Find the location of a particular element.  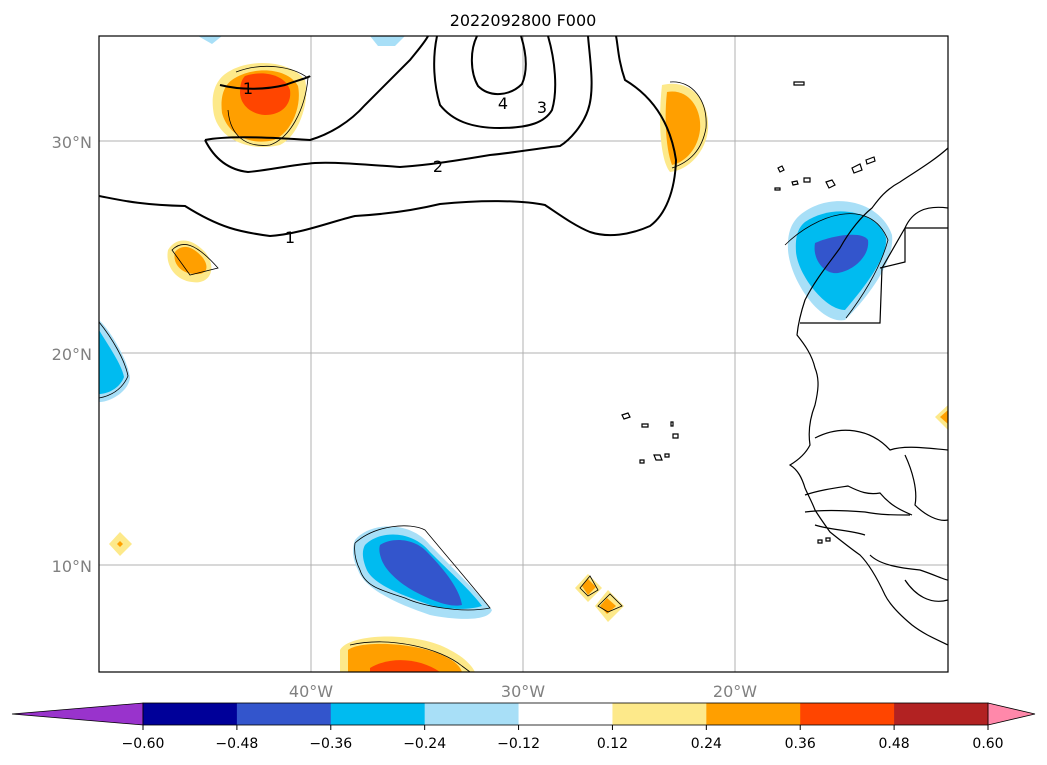

contour-lines is located at coordinates (388, 137).